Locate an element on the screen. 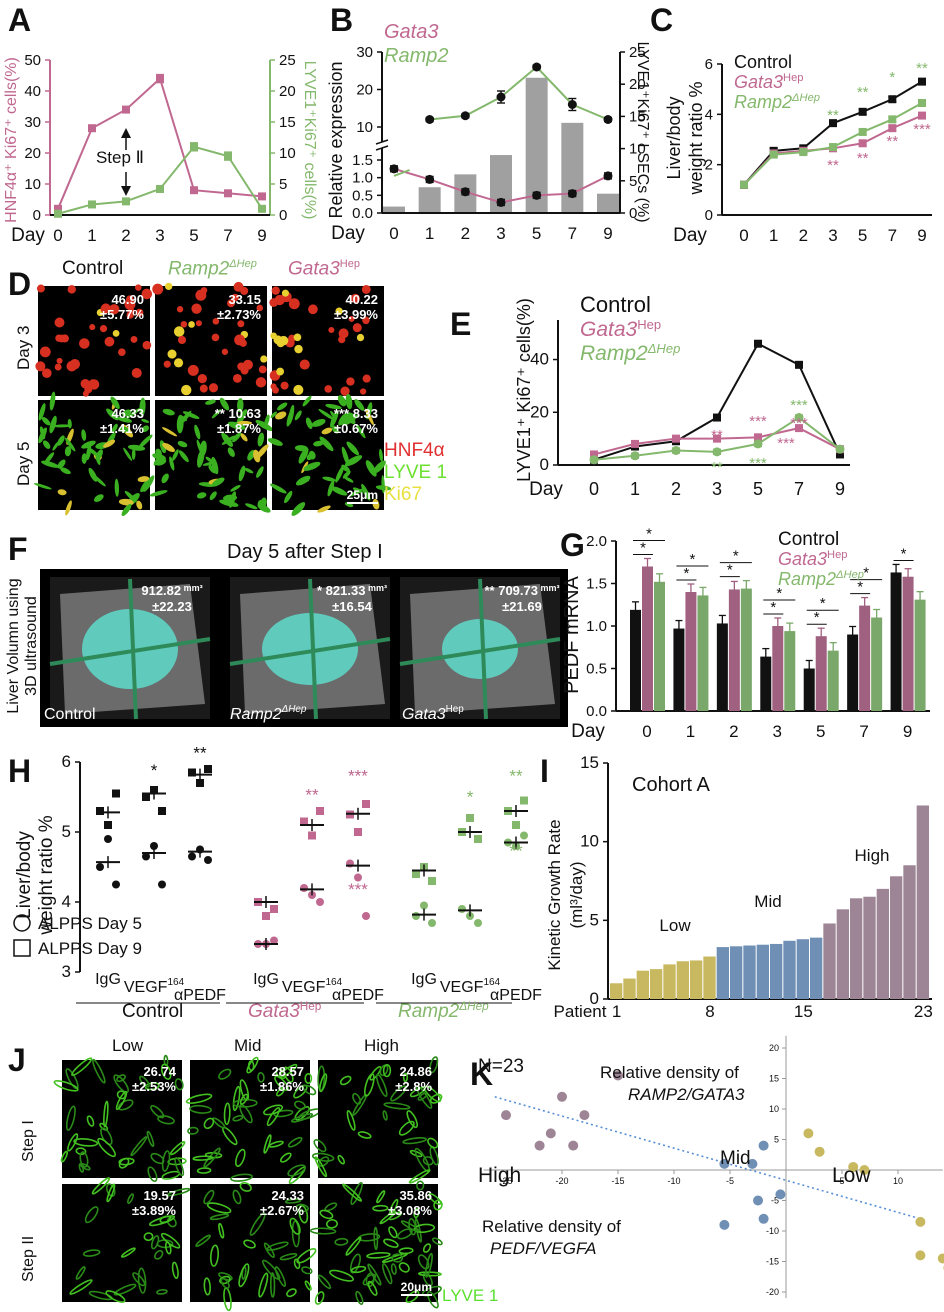 This screenshot has height=1312, width=944. quant-mean: 46.33 is located at coordinates (127, 413).